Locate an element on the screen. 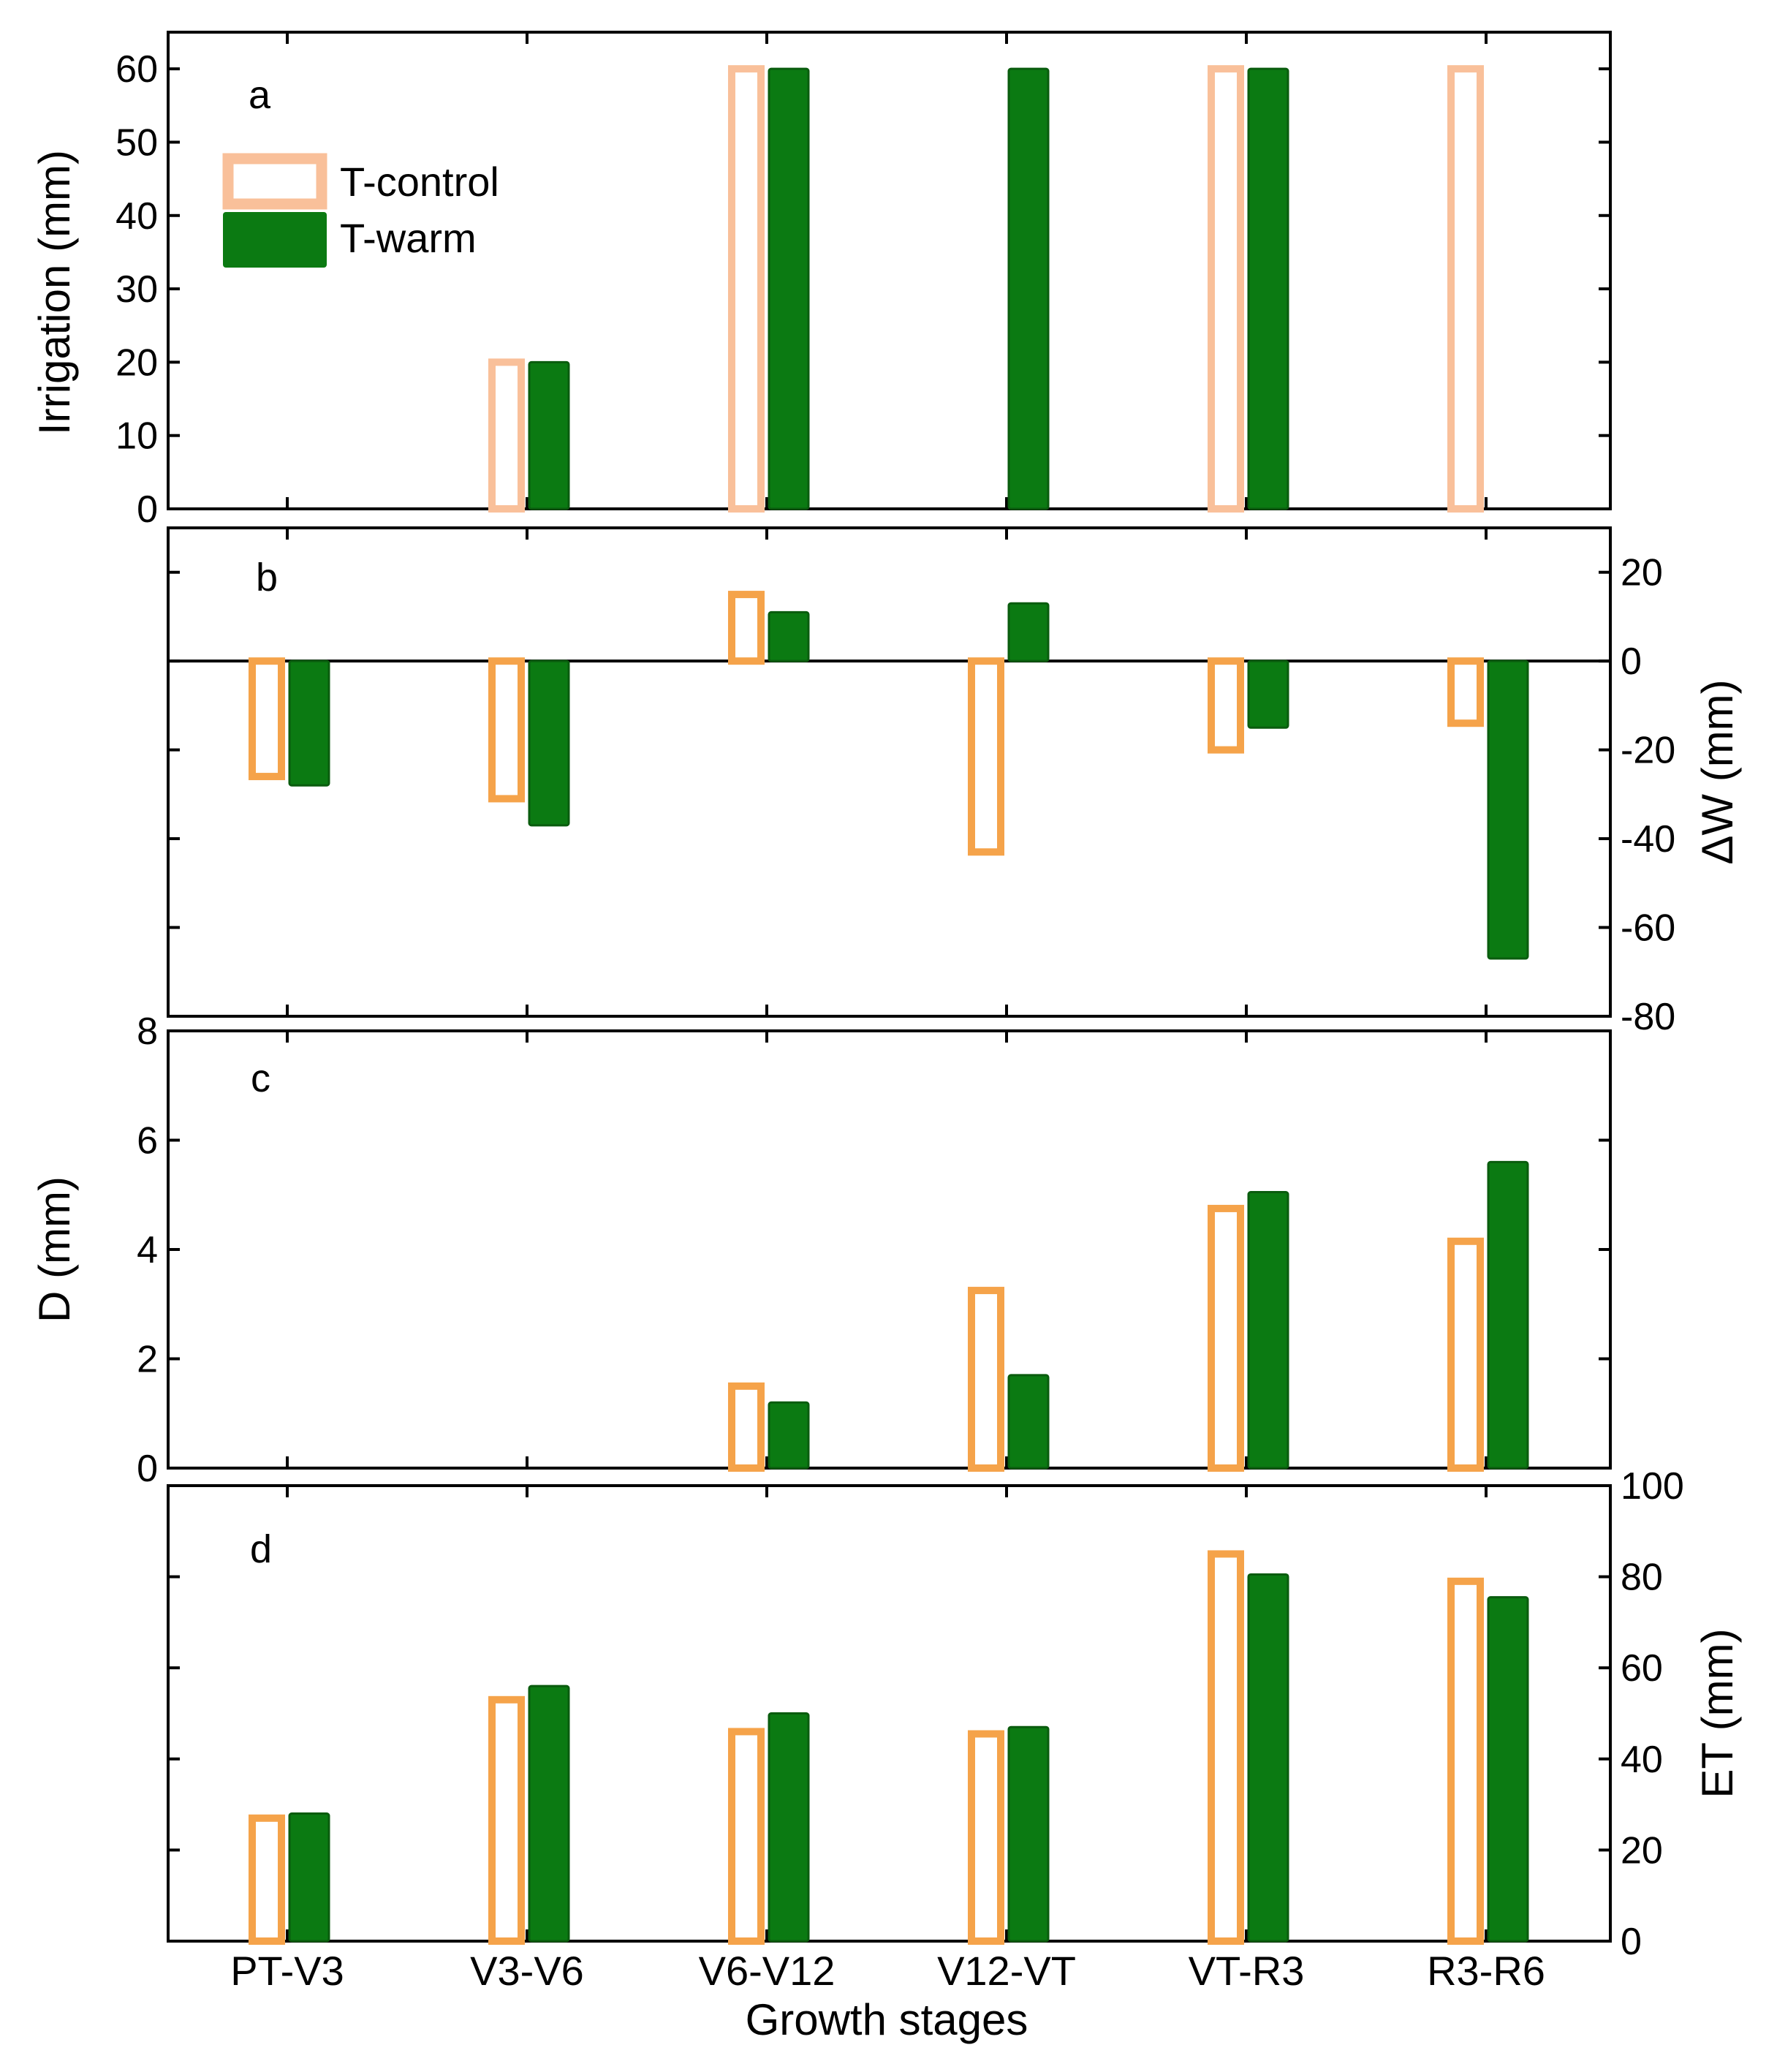  panel-a-letter: a is located at coordinates (260, 95).